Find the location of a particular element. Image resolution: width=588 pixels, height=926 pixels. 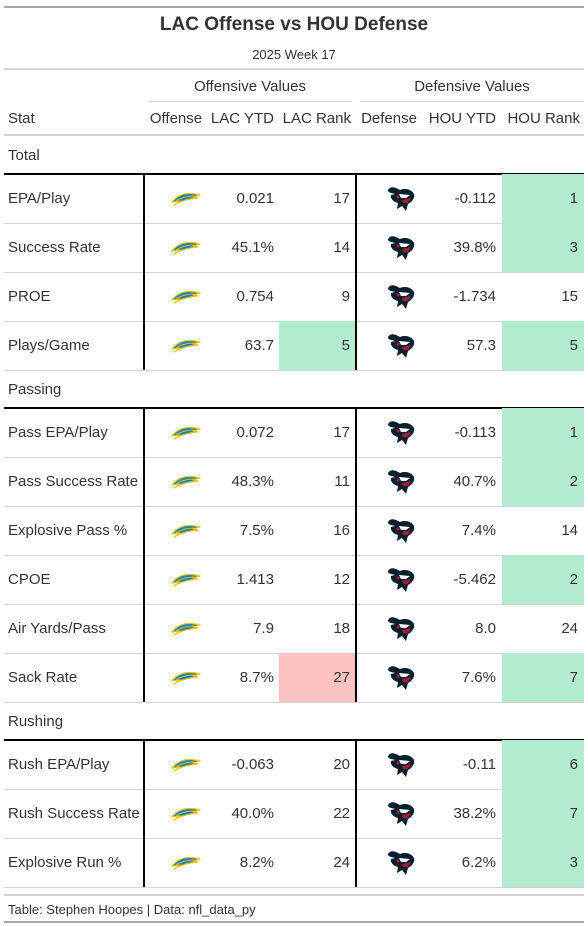

off-rank-value: 20 is located at coordinates (341, 764).